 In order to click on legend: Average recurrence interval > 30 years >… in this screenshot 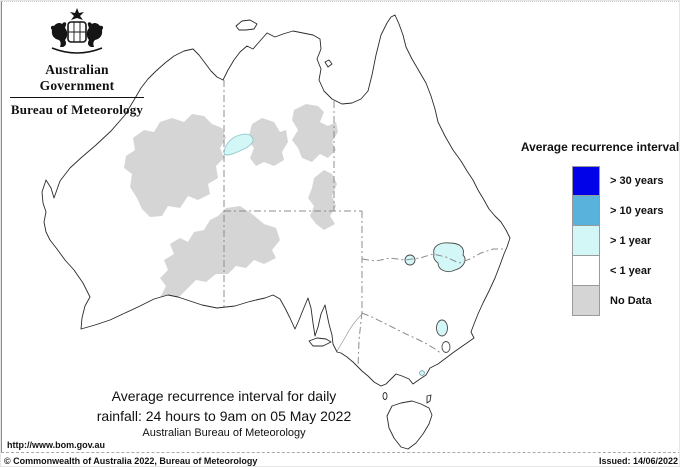, I will do `click(600, 228)`.